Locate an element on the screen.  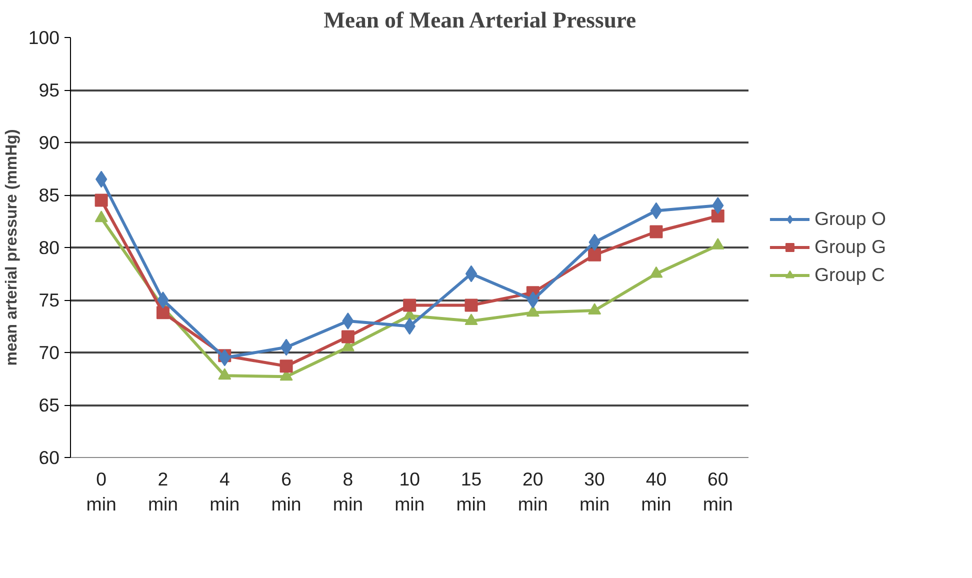
x-tick-label: 40 min is located at coordinates (656, 491).